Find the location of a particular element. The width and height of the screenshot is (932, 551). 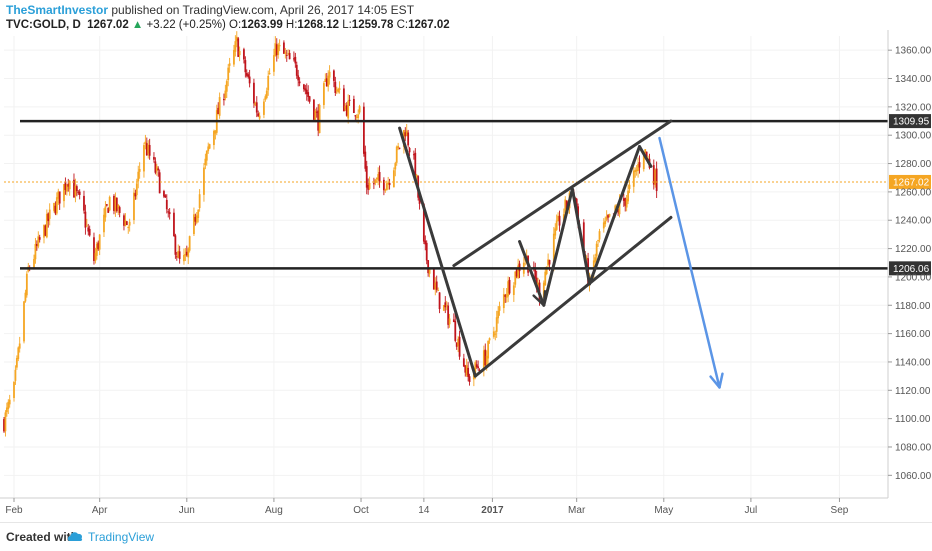

time-tick-label: Jun is located at coordinates (187, 510).